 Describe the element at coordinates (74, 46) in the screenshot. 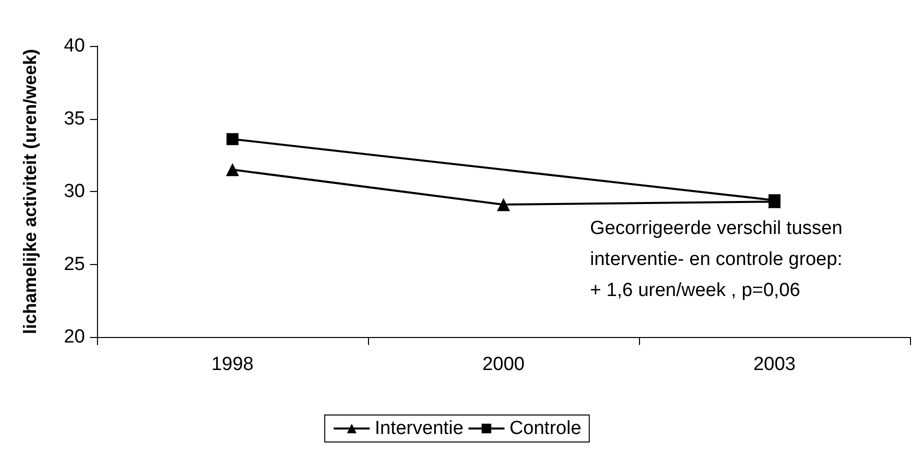

I see `y-tick-label: 40` at that location.